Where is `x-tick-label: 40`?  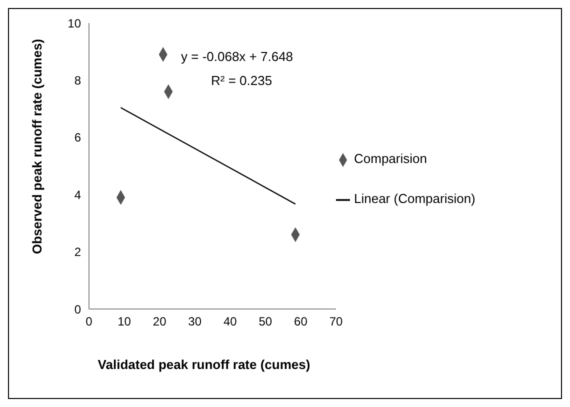
x-tick-label: 40 is located at coordinates (230, 321).